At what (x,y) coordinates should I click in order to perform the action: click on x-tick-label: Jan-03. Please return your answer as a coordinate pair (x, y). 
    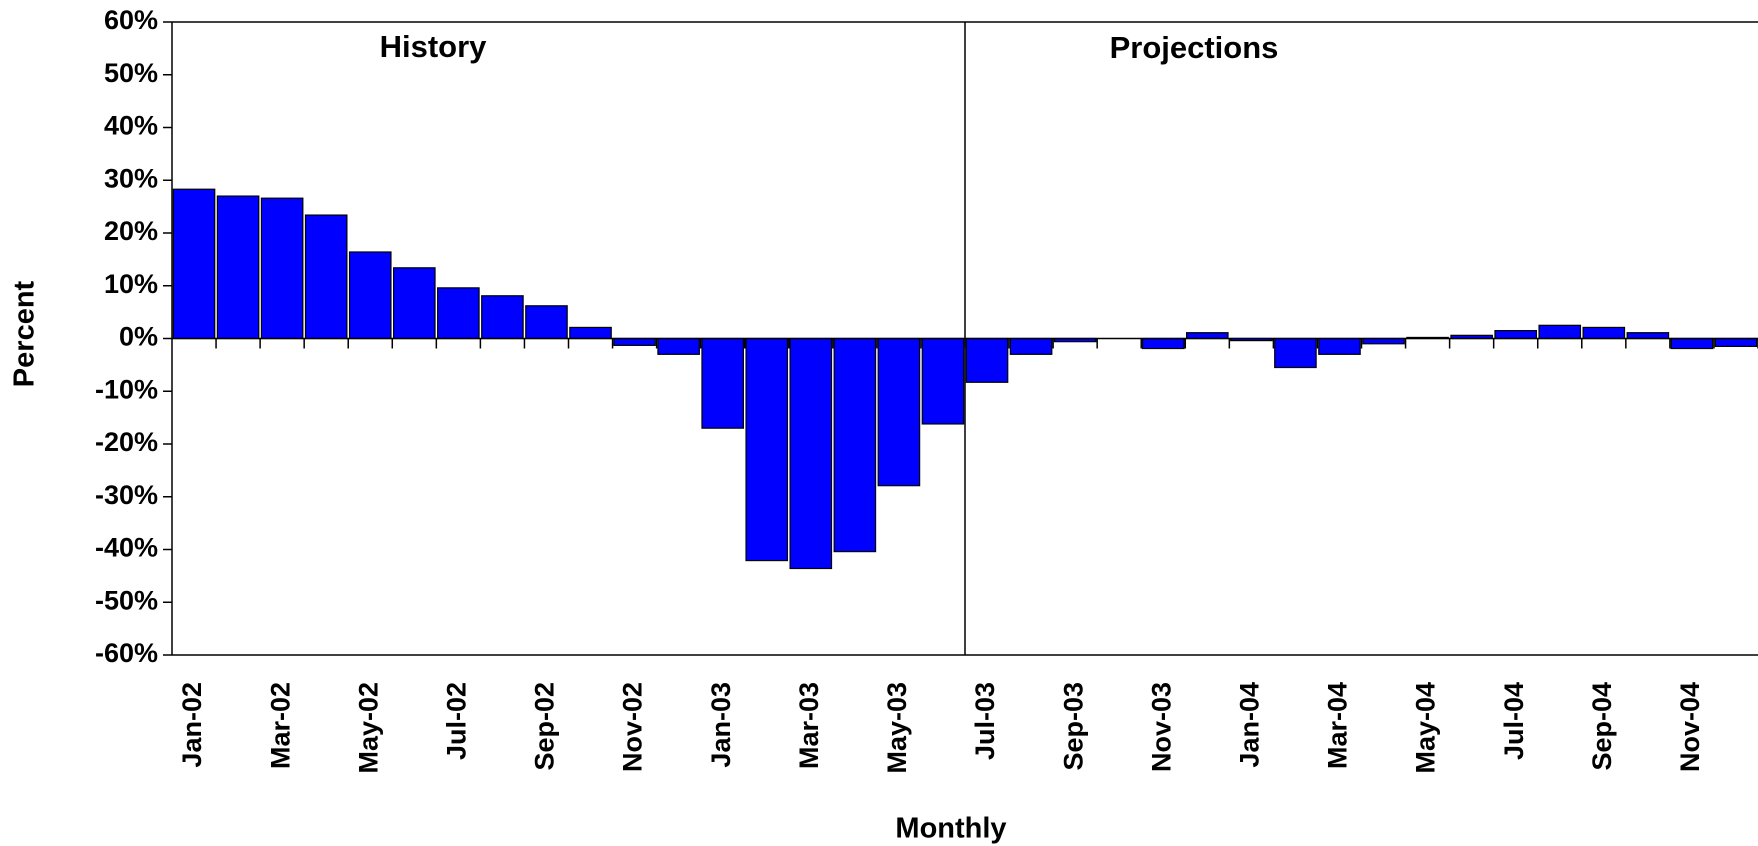
    Looking at the image, I should click on (721, 725).